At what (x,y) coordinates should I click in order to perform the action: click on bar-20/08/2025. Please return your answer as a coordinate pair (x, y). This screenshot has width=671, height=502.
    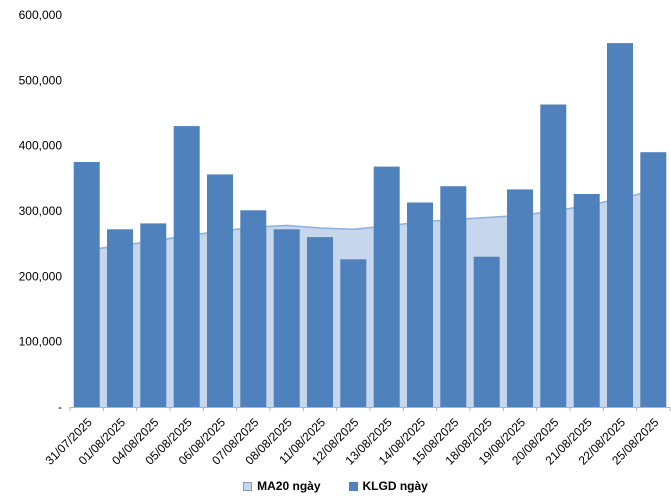
    Looking at the image, I should click on (553, 255).